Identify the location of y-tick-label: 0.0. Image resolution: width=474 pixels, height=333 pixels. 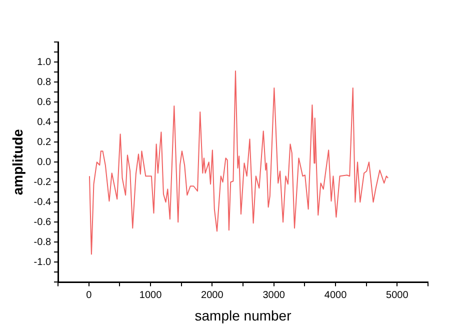
(44, 162).